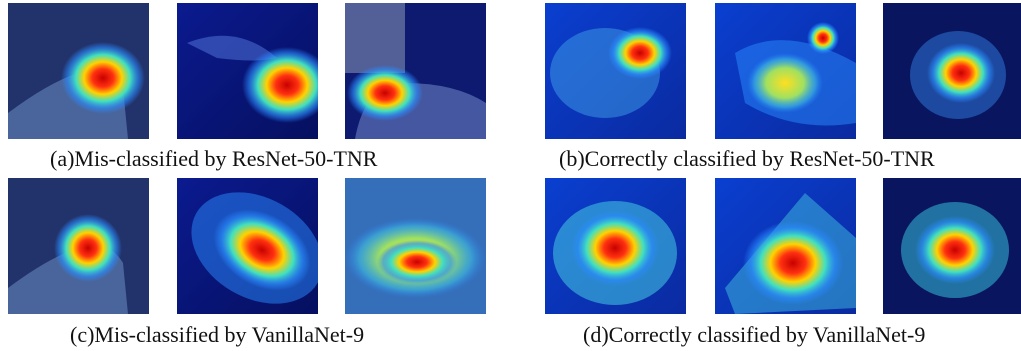  What do you see at coordinates (217, 334) in the screenshot?
I see `caption-c: (c)Mis-classified by VanillaNet-9` at bounding box center [217, 334].